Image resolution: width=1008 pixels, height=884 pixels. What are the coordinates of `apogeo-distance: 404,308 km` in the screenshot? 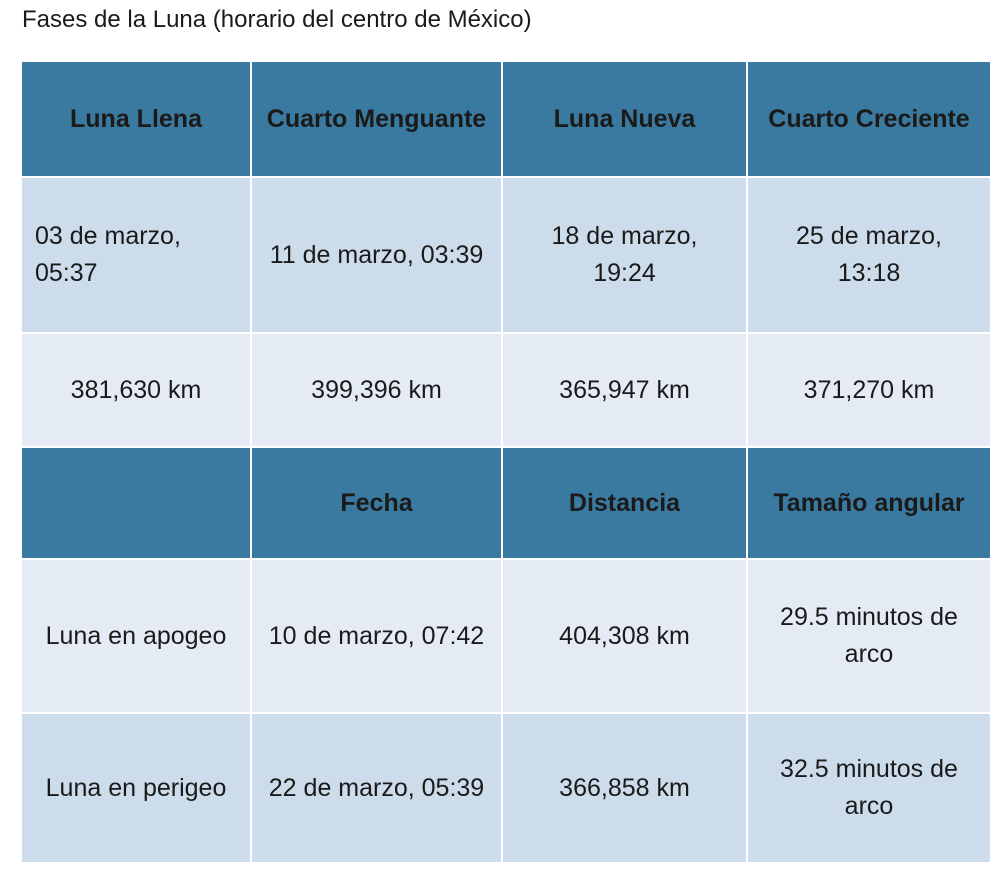 It's located at (624, 636).